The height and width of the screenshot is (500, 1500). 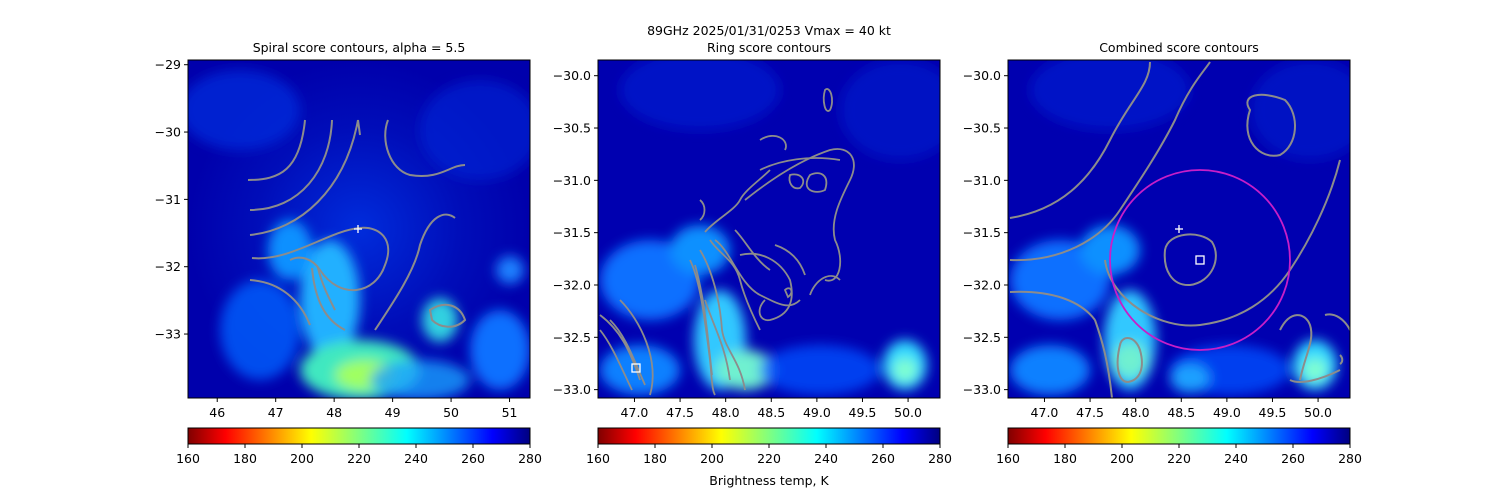 I want to click on panel-spiral-contours, so click(x=357, y=225).